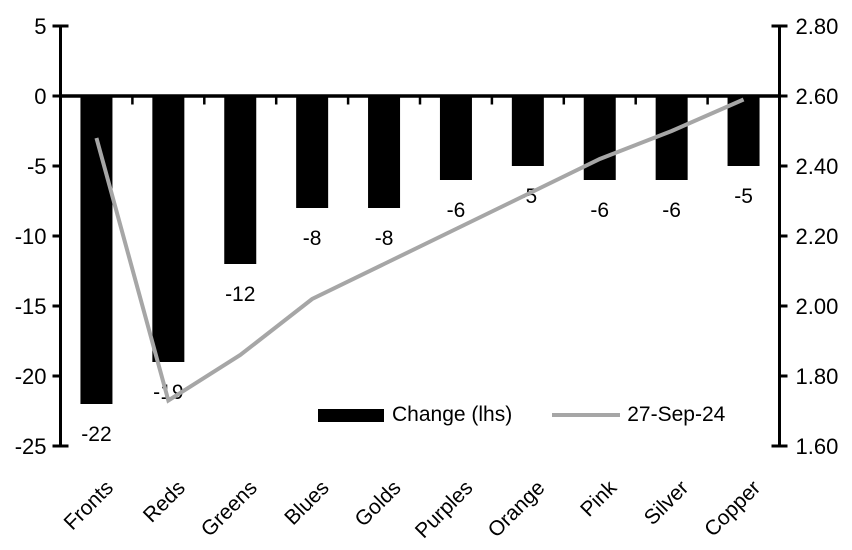  Describe the element at coordinates (378, 503) in the screenshot. I see `category-label-golds: Golds` at that location.